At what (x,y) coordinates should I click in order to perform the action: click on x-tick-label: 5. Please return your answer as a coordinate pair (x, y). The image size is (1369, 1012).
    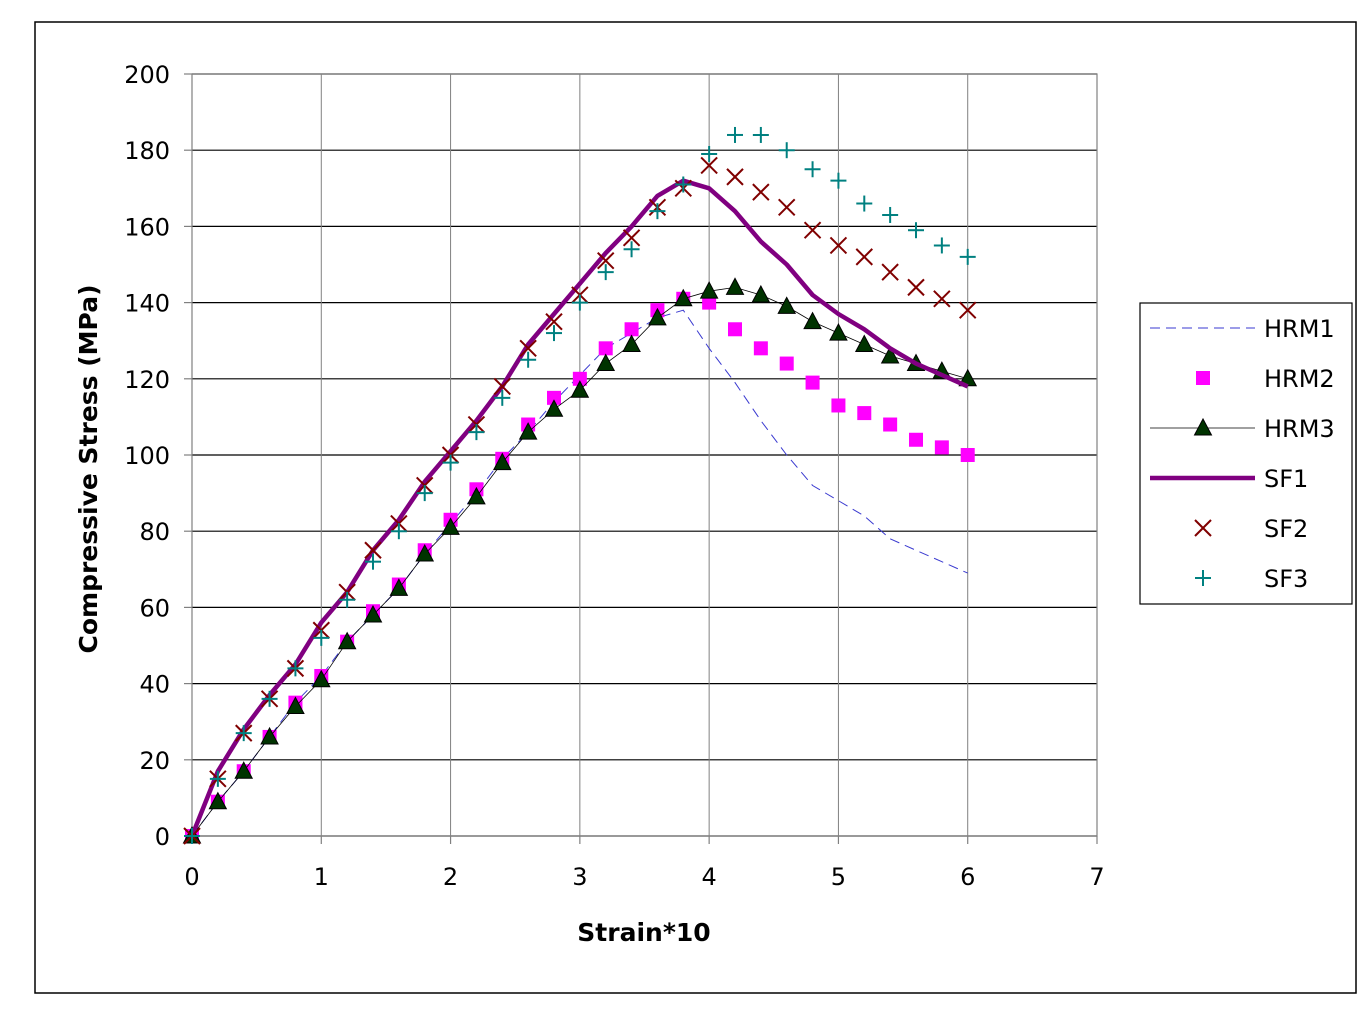
    Looking at the image, I should click on (838, 877).